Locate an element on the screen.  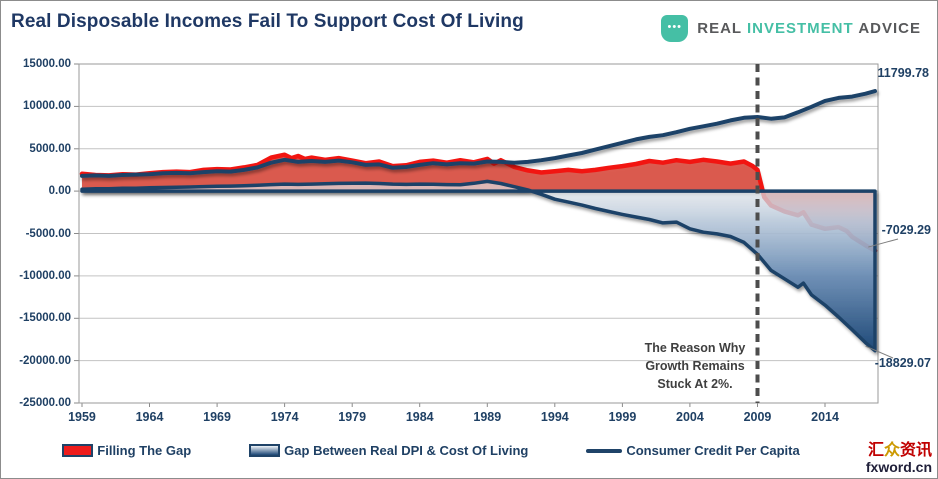
y-tick-label: -5000.00 is located at coordinates (48, 233).